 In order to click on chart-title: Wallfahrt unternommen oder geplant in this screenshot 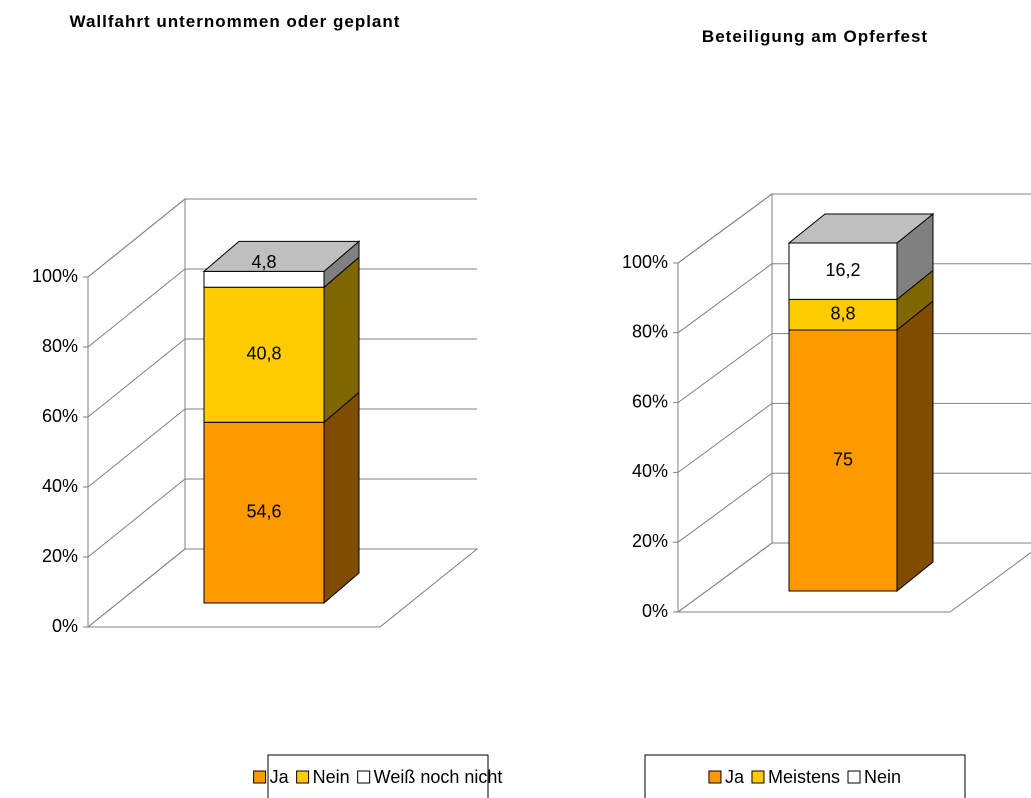, I will do `click(235, 21)`.